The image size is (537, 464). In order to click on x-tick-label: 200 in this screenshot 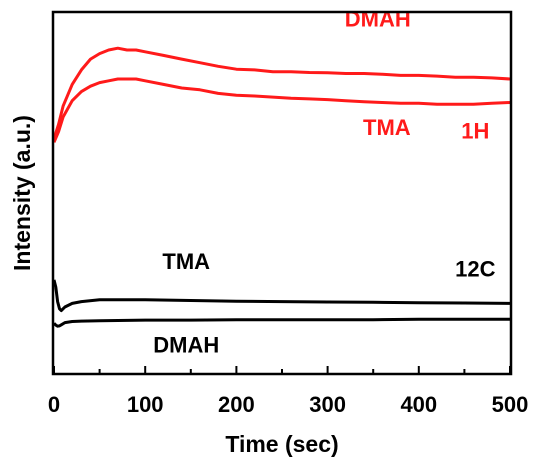, I will do `click(236, 404)`.